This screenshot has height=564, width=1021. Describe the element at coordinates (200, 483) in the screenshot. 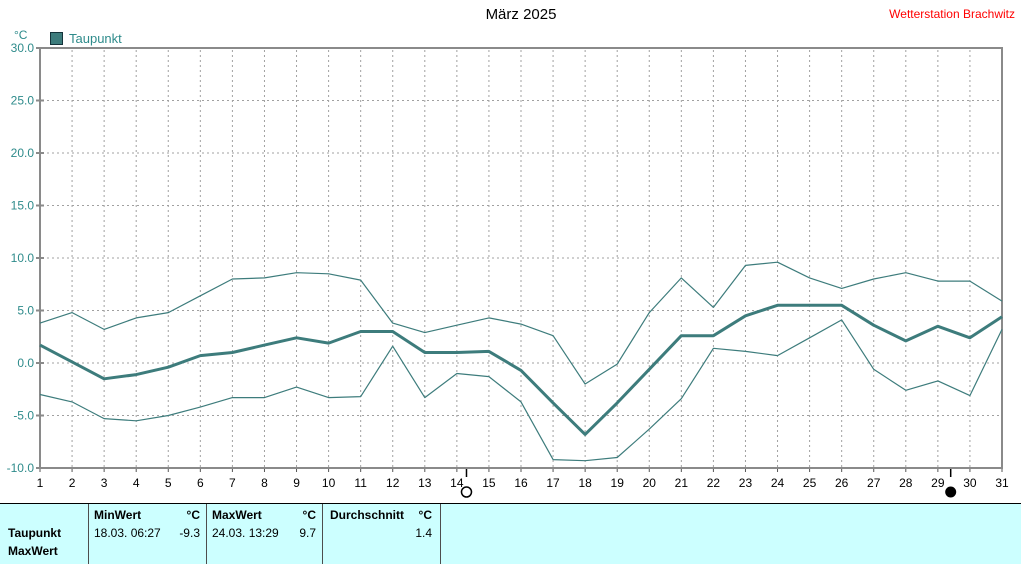

I see `x-tick-label: 6` at that location.